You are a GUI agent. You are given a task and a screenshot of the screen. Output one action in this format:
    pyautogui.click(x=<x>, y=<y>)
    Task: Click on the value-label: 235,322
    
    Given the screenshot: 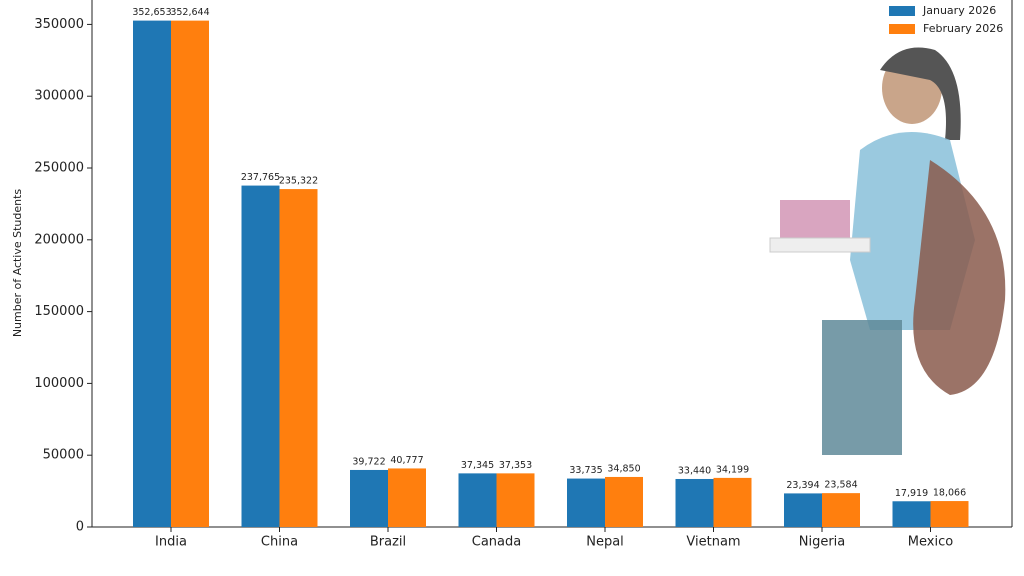 What is the action you would take?
    pyautogui.click(x=298, y=181)
    